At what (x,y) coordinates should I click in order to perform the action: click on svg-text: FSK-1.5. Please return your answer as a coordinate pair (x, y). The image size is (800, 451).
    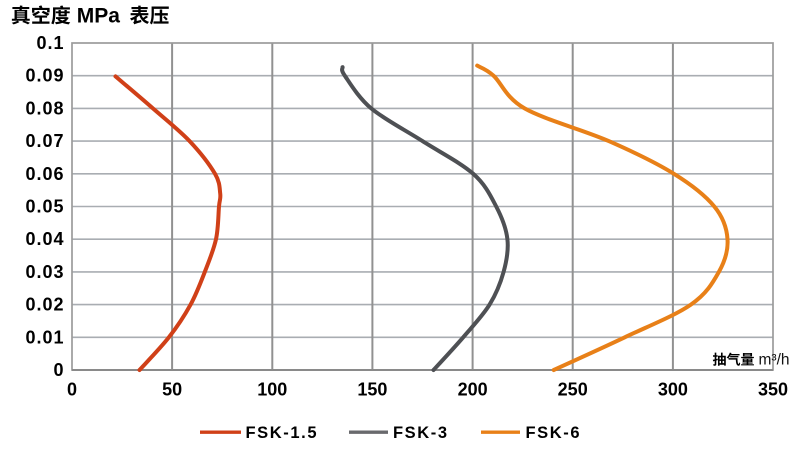
    Looking at the image, I should click on (282, 433).